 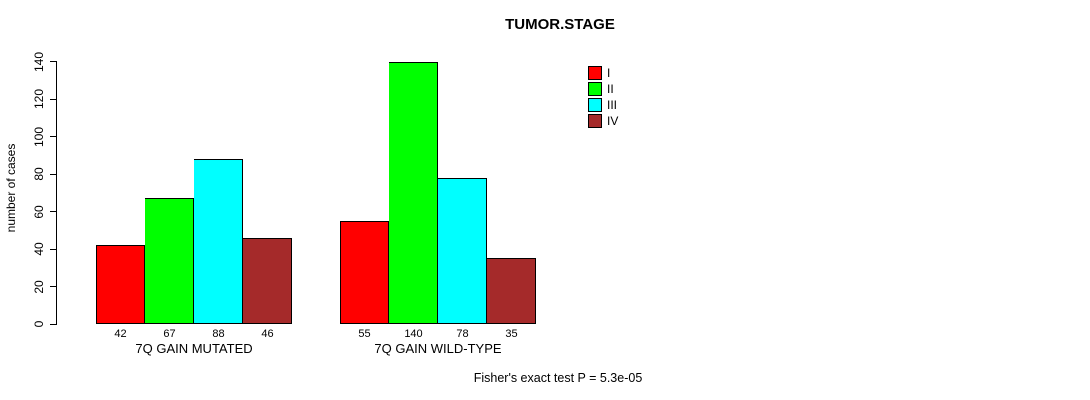 What do you see at coordinates (56, 192) in the screenshot?
I see `y-axis-line` at bounding box center [56, 192].